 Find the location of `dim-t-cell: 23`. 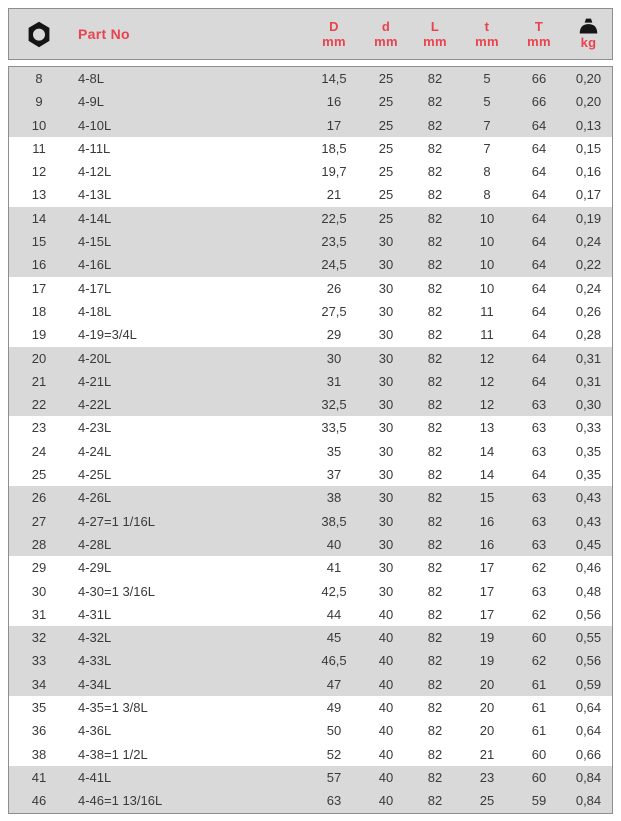

dim-t-cell: 23 is located at coordinates (487, 777).